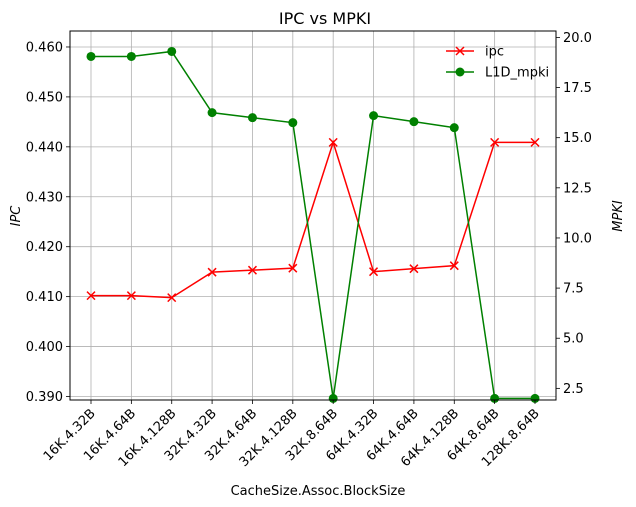 The image size is (636, 507). I want to click on x-axis-label: CacheSize.Assoc.BlockSize, so click(318, 491).